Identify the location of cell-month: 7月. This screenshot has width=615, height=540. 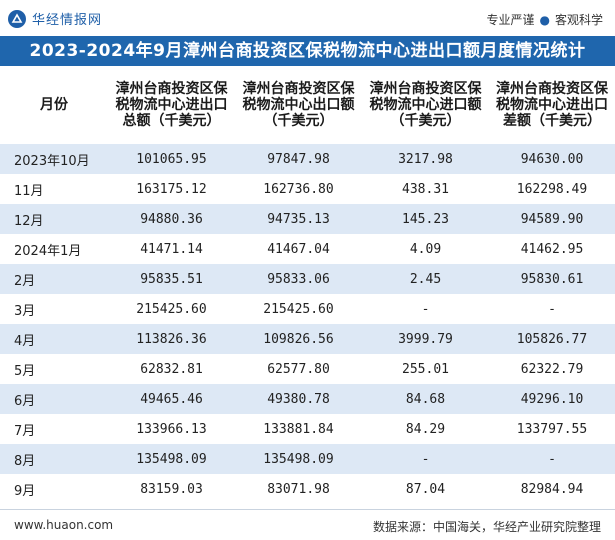
(54, 429).